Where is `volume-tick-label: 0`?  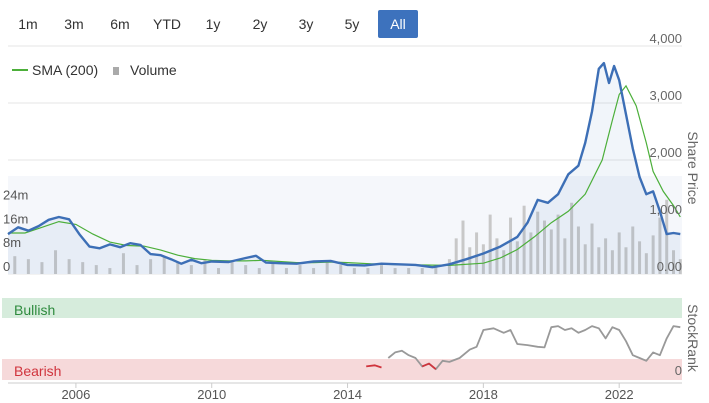
volume-tick-label: 0 is located at coordinates (6, 266).